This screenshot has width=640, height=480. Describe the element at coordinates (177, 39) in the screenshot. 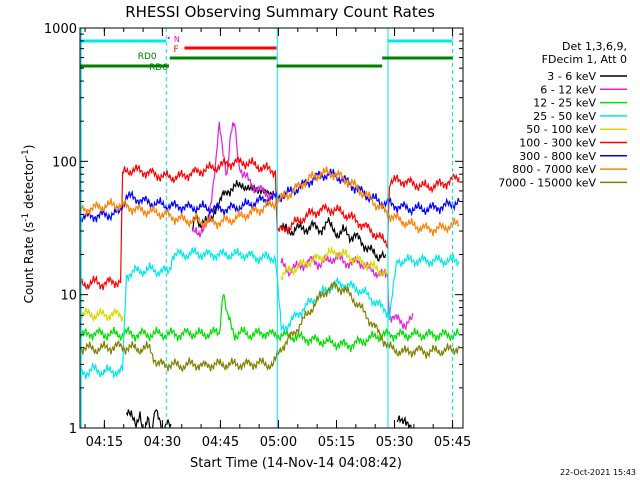

I see `attenuator-label-0: N` at that location.